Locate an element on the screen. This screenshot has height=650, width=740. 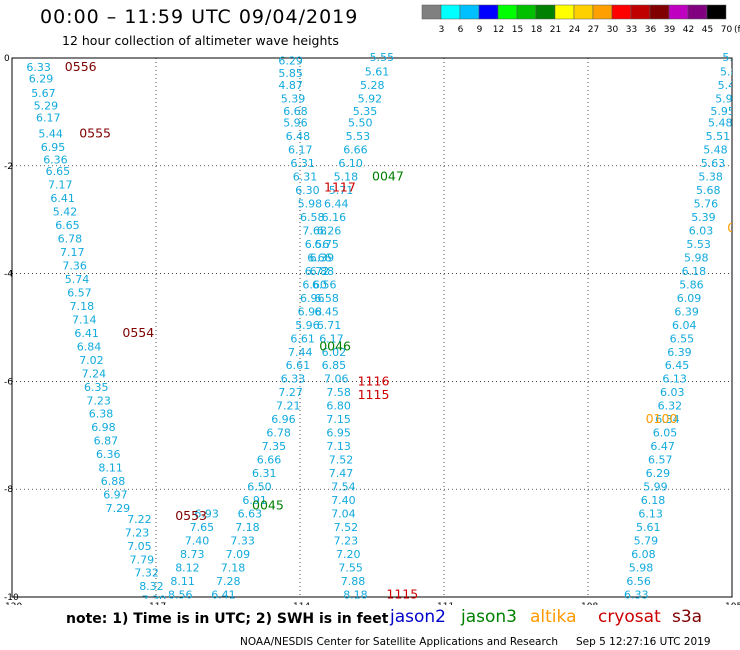
wave-height-label: 7.54 is located at coordinates (343, 487).